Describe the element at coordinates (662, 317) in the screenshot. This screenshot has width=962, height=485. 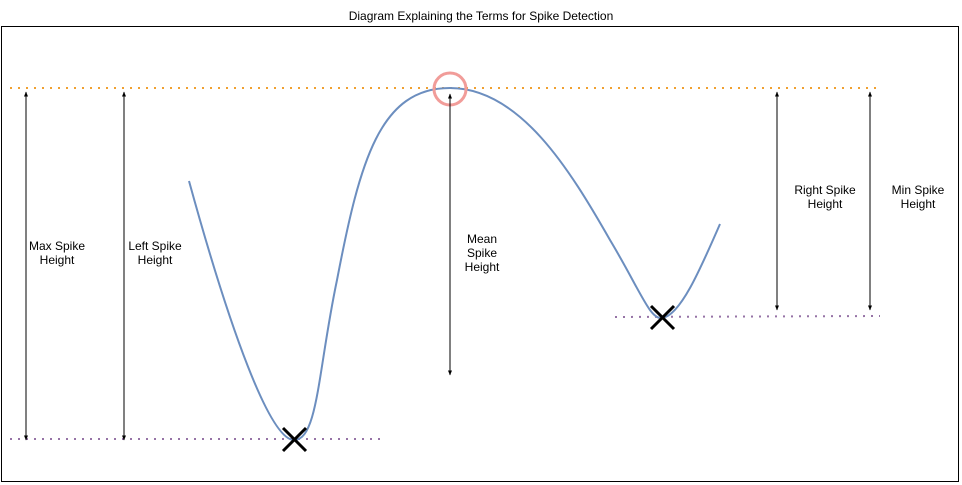
I see `right-trough-marker` at that location.